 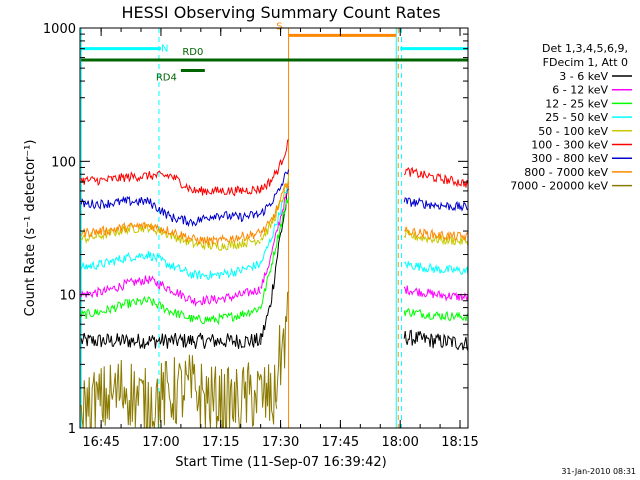 I want to click on legend-header: FDecim 1, Att 0, so click(x=585, y=62).